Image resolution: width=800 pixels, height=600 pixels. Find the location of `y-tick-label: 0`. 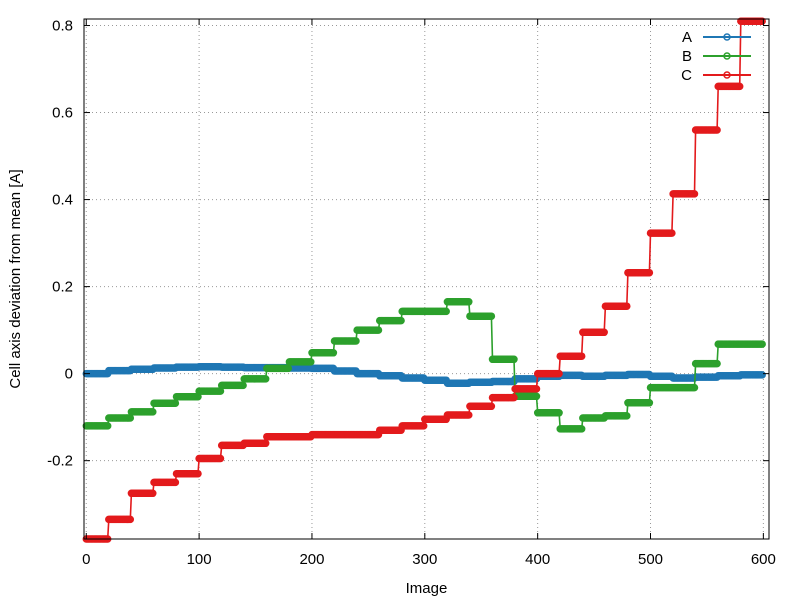

y-tick-label: 0 is located at coordinates (69, 374).